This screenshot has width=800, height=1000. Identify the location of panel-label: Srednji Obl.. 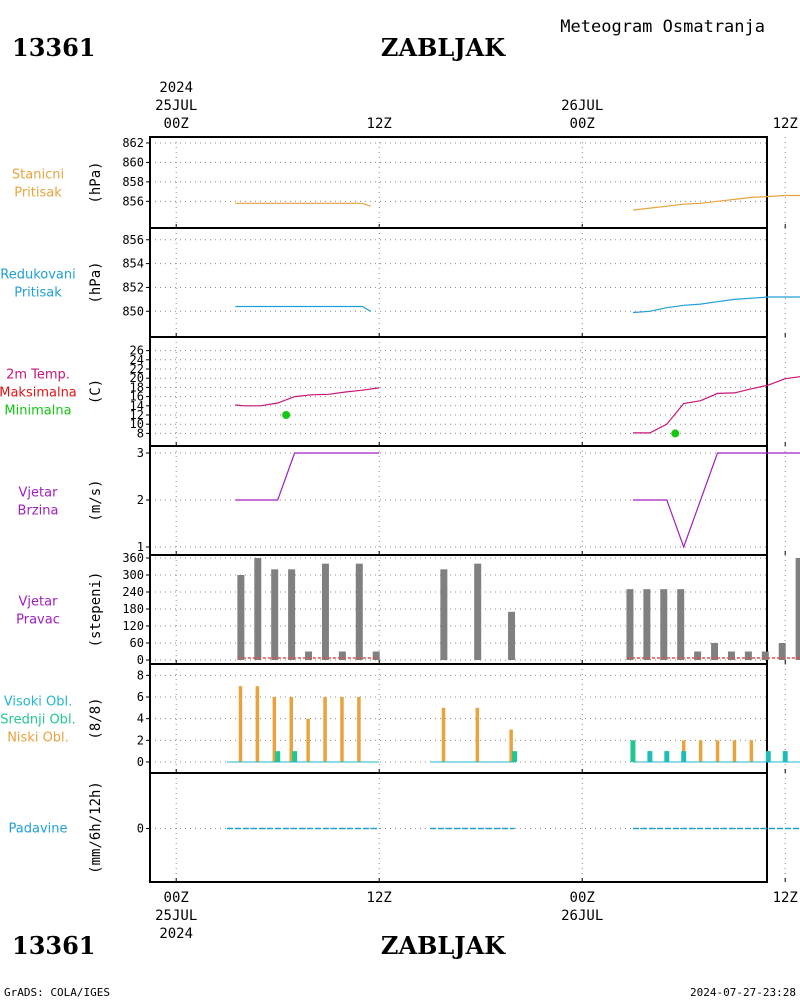
(37, 720).